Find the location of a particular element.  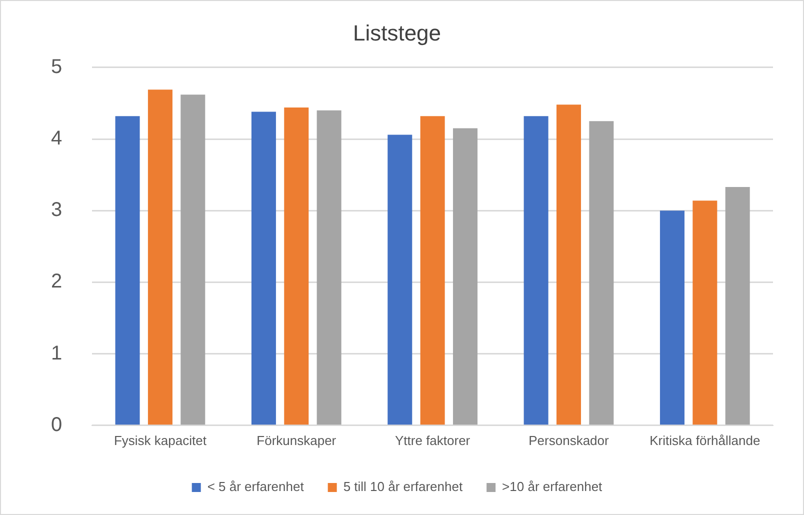

y-tick-label: 2 is located at coordinates (56, 281).